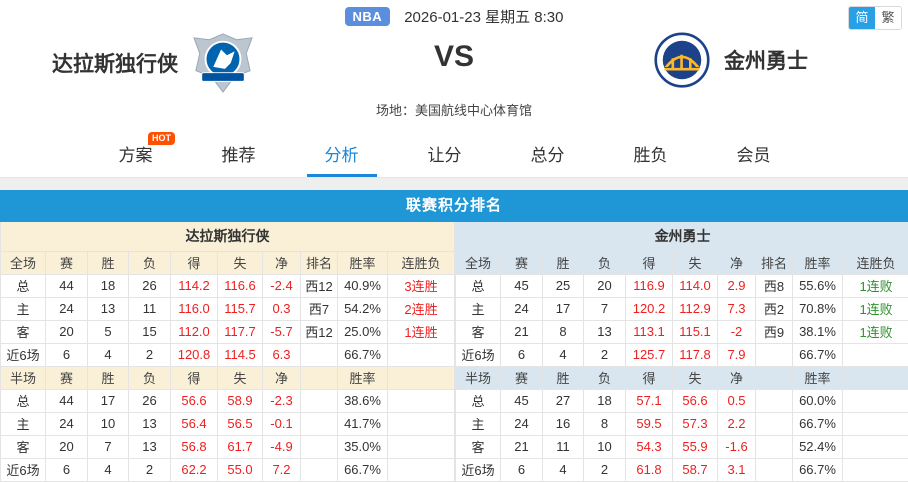  I want to click on match-meta: NBA 2026-01-23 星期五 8:30, so click(454, 16).